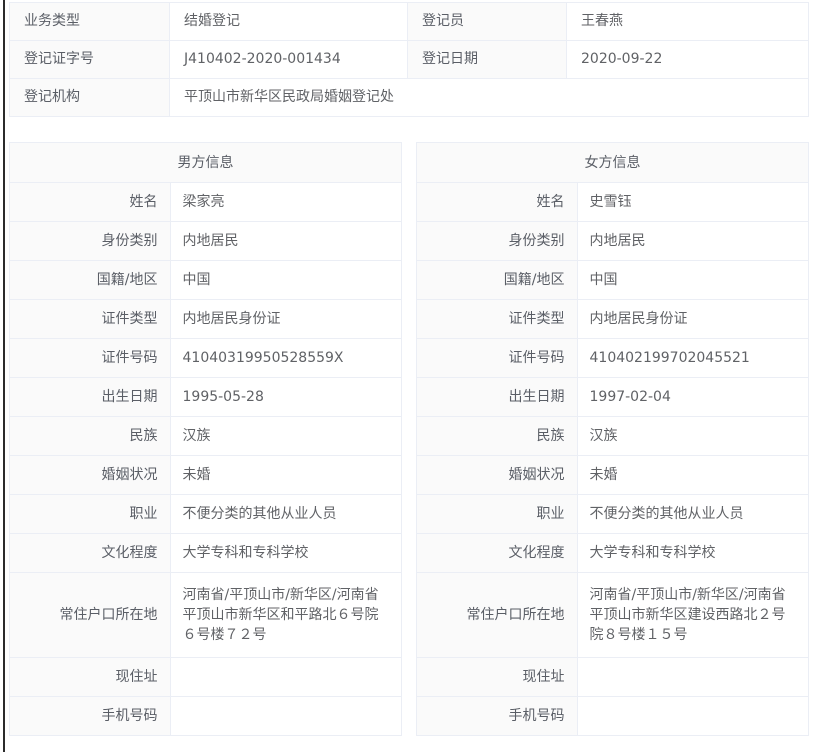 The width and height of the screenshot is (817, 752). What do you see at coordinates (285, 436) in the screenshot?
I see `male-value-ethnicity: 汉族` at bounding box center [285, 436].